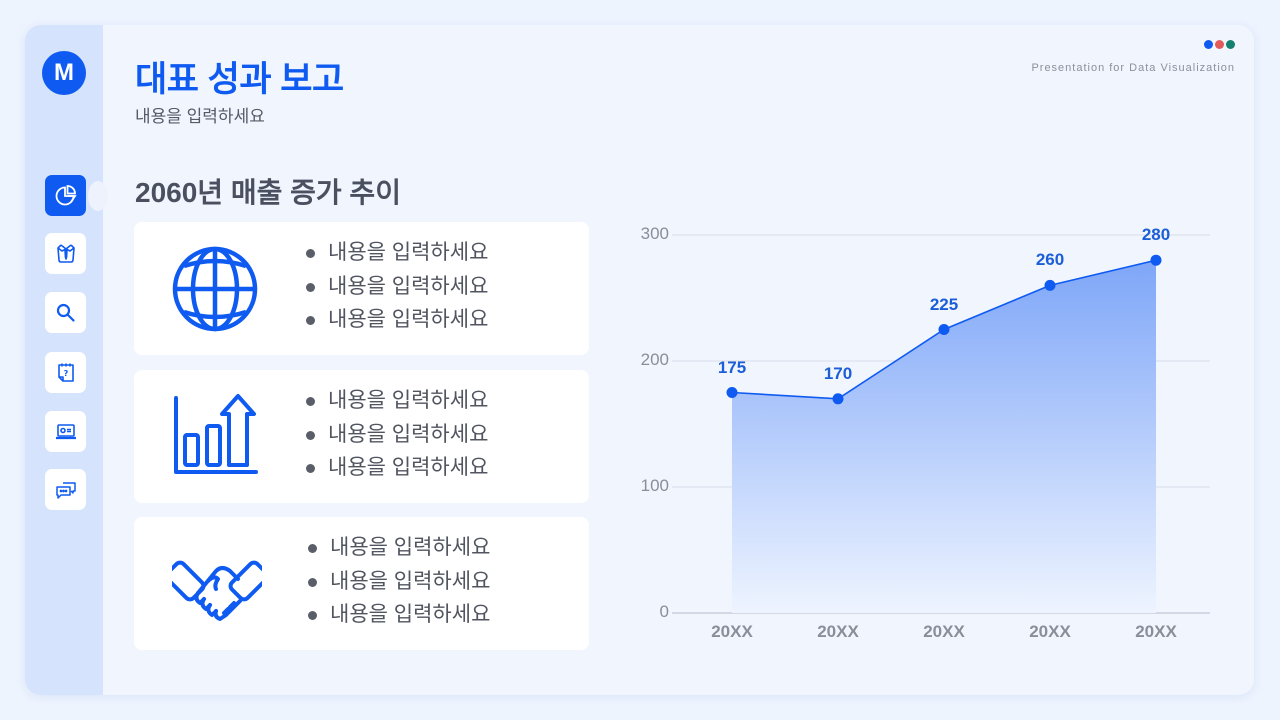  Describe the element at coordinates (215, 289) in the screenshot. I see `globe-icon` at that location.